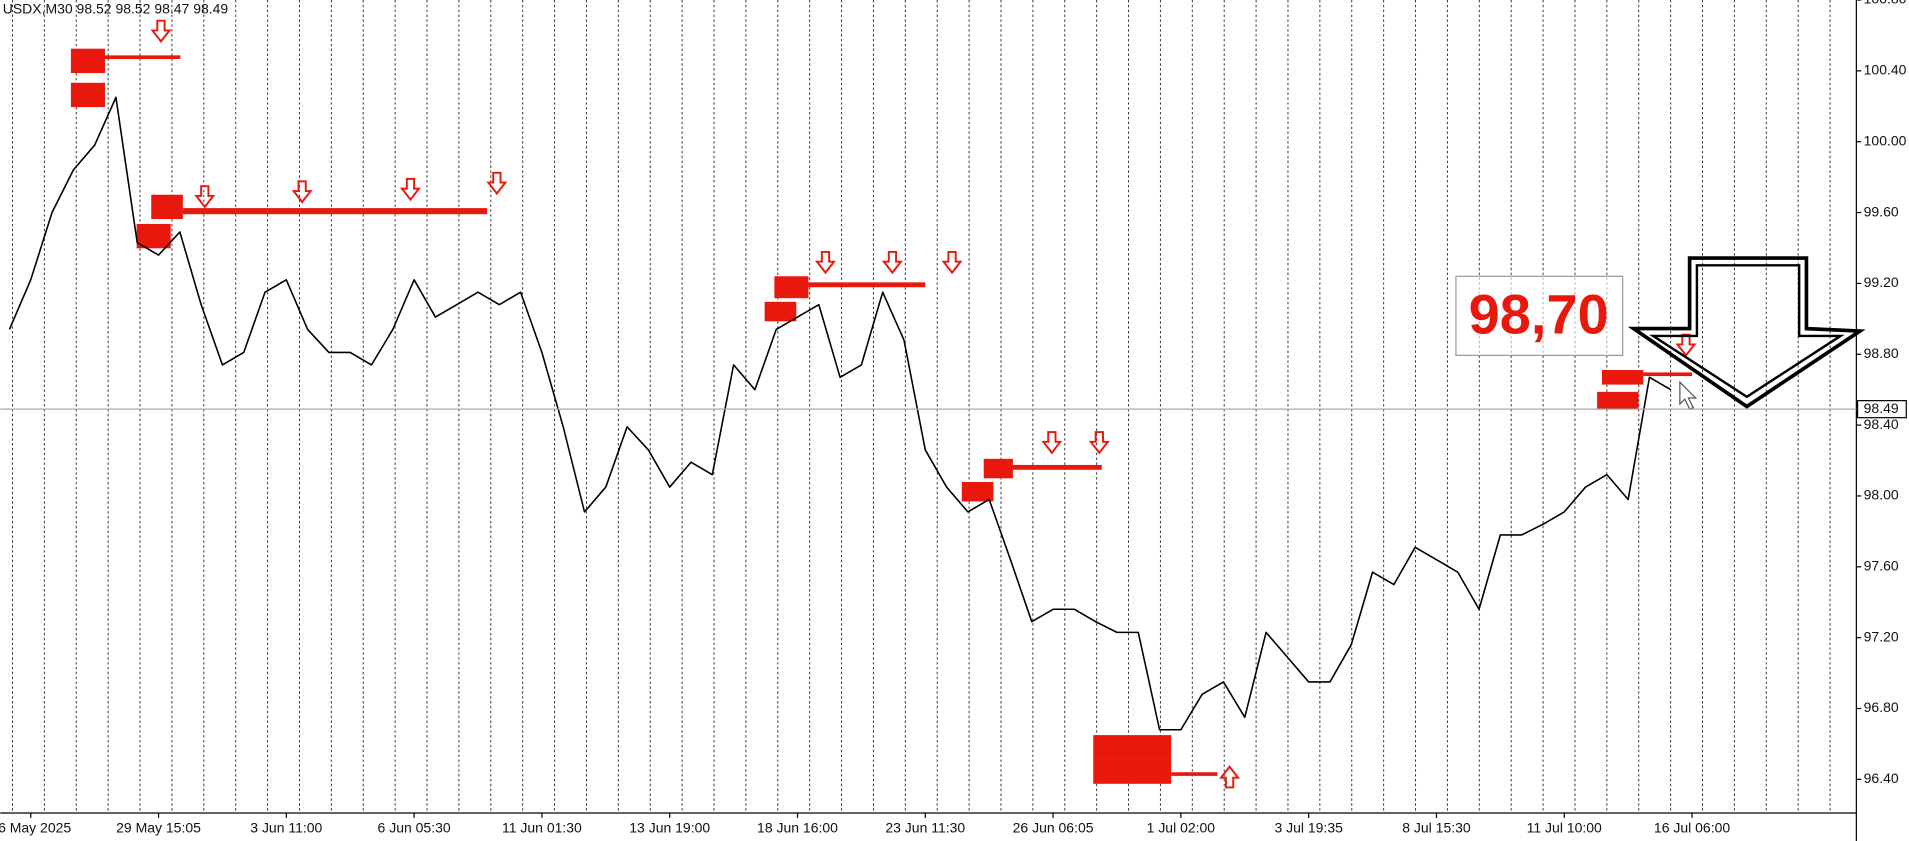 Image resolution: width=1909 pixels, height=841 pixels. I want to click on arrow-outline, so click(1746, 332).